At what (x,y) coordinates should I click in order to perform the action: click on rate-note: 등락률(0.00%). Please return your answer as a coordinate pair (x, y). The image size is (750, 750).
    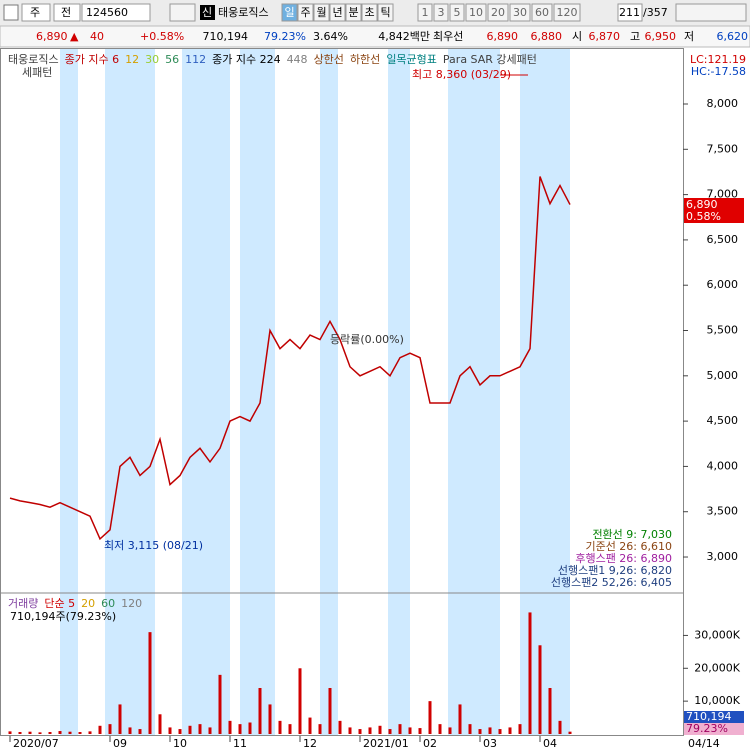
    Looking at the image, I should click on (367, 339).